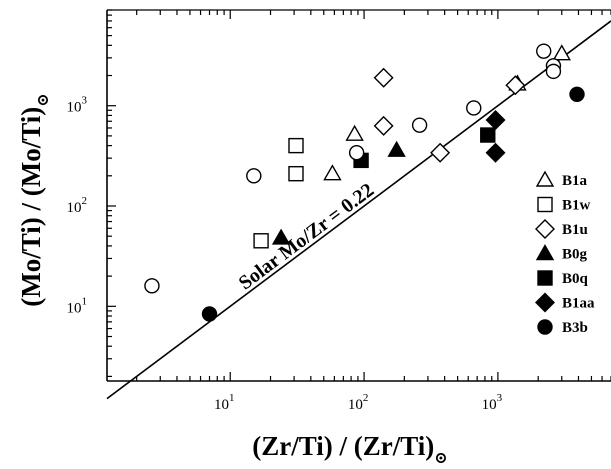 The image size is (611, 469). I want to click on legend-item-b1aa: B1aa, so click(565, 302).